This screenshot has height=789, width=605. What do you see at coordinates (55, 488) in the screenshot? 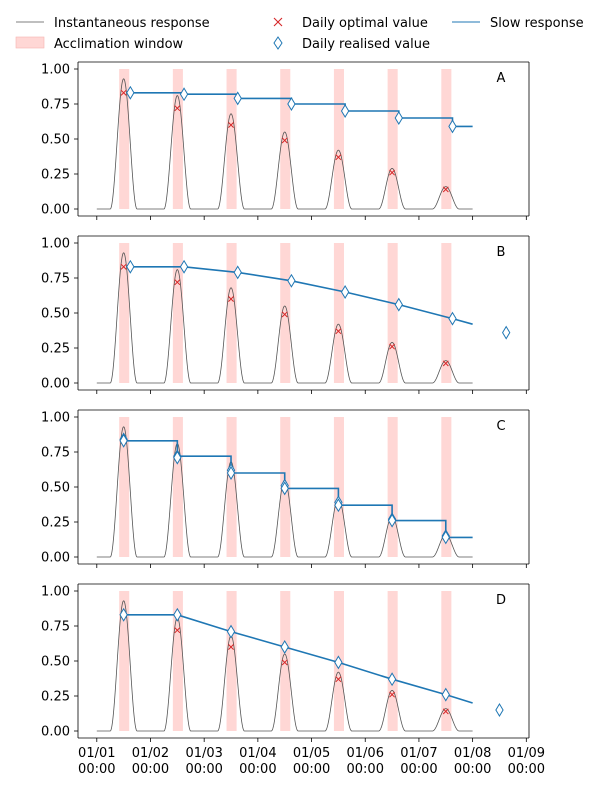
I see `y-tick-label: 0.50` at bounding box center [55, 488].